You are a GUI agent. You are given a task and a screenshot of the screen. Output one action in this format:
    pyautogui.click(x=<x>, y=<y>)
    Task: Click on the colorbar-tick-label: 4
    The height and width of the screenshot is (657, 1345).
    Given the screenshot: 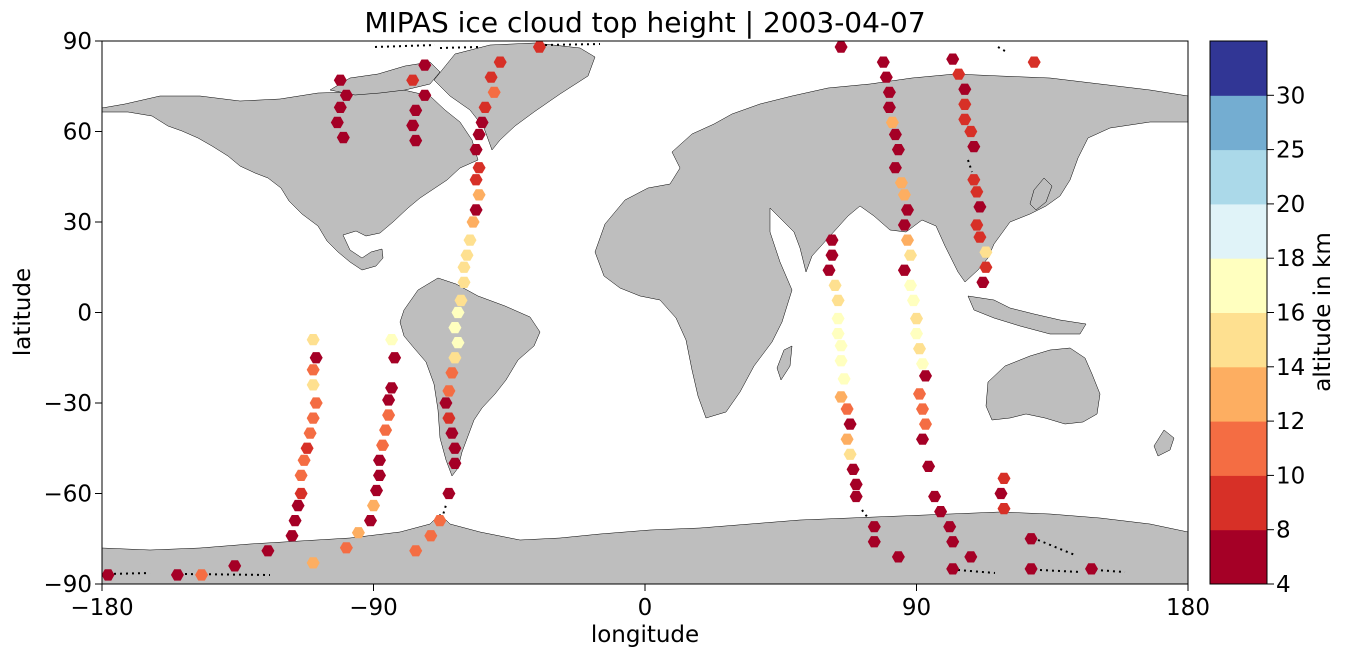 What is the action you would take?
    pyautogui.click(x=1283, y=585)
    